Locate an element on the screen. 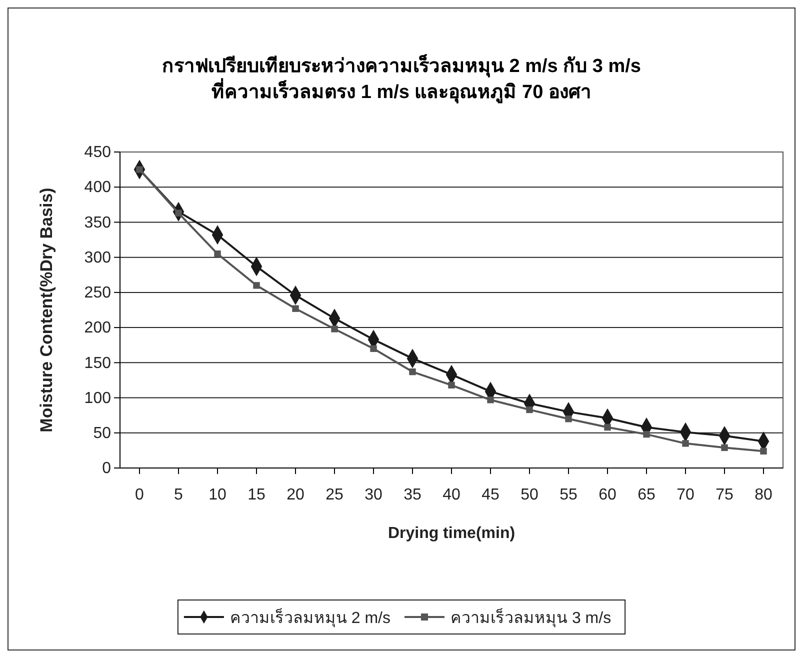  y-tick-label: 50 is located at coordinates (102, 433).